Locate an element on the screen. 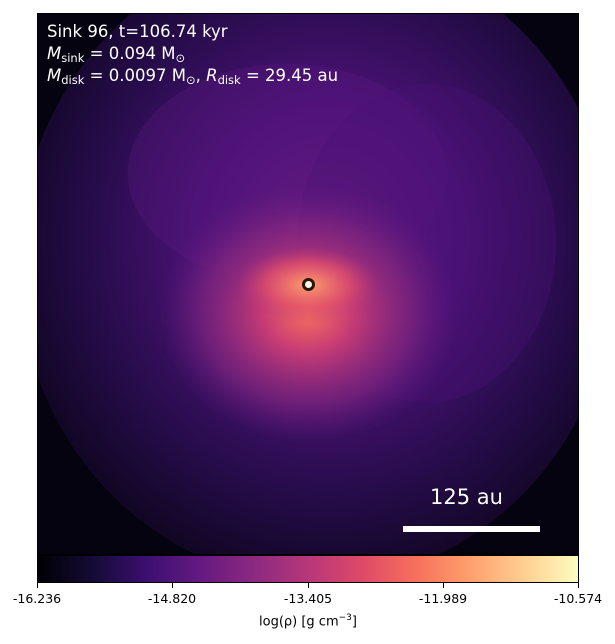 Image resolution: width=615 pixels, height=644 pixels. sink-particle-marker is located at coordinates (308, 284).